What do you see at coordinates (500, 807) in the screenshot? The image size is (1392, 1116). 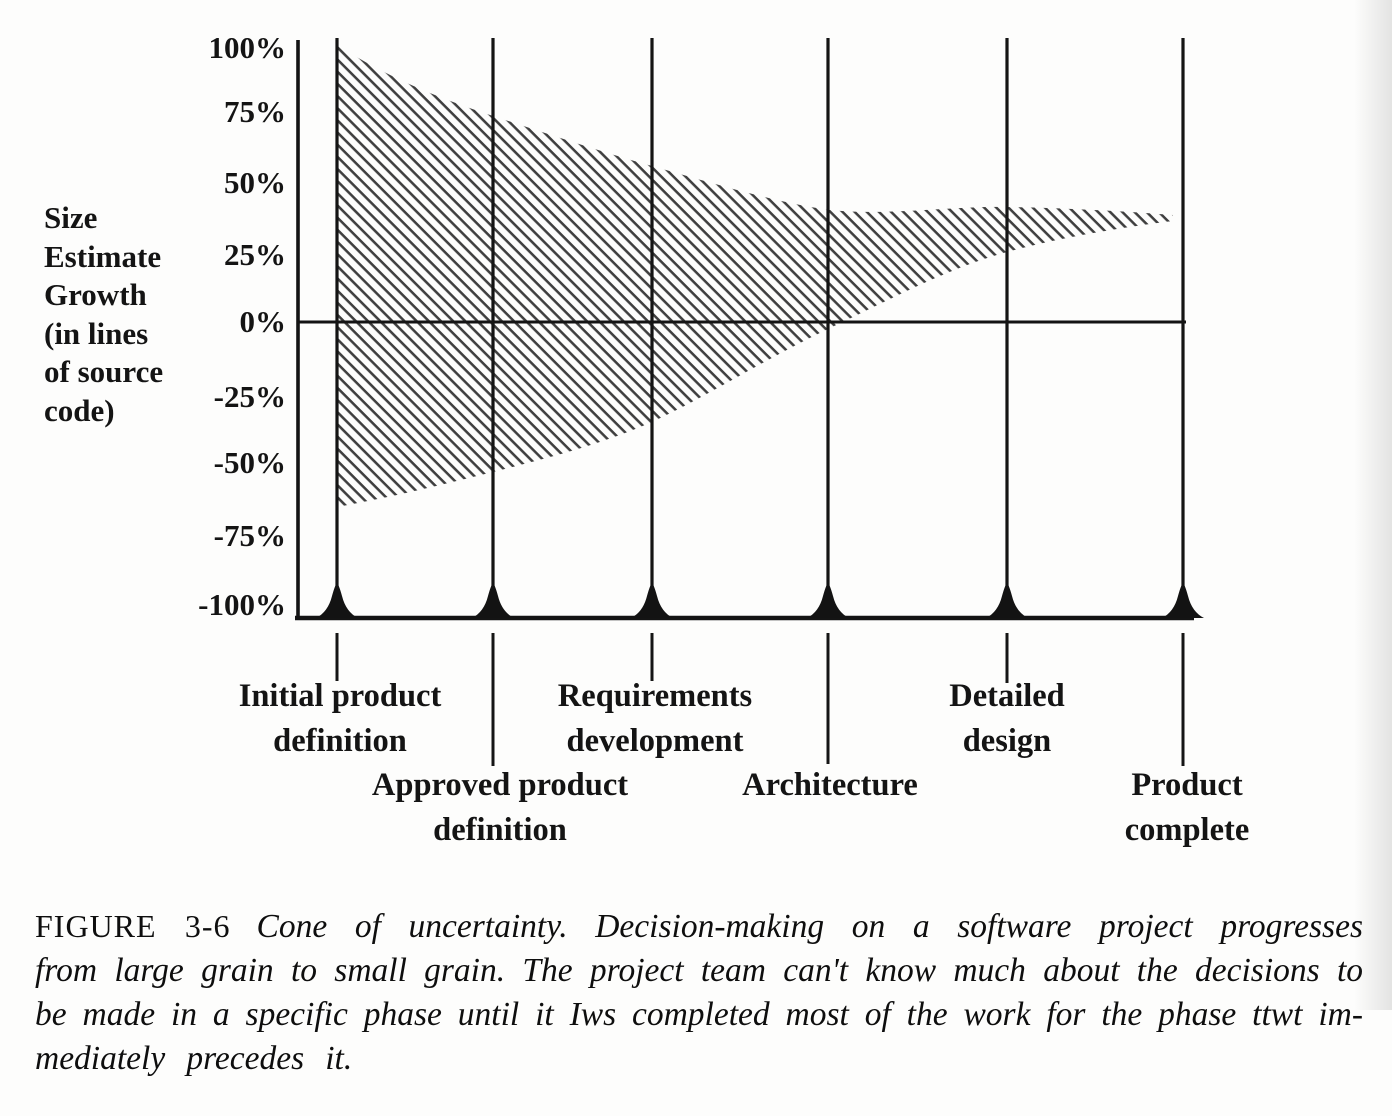 I see `milestone-label-approved-product-definition: Approved product definition` at bounding box center [500, 807].